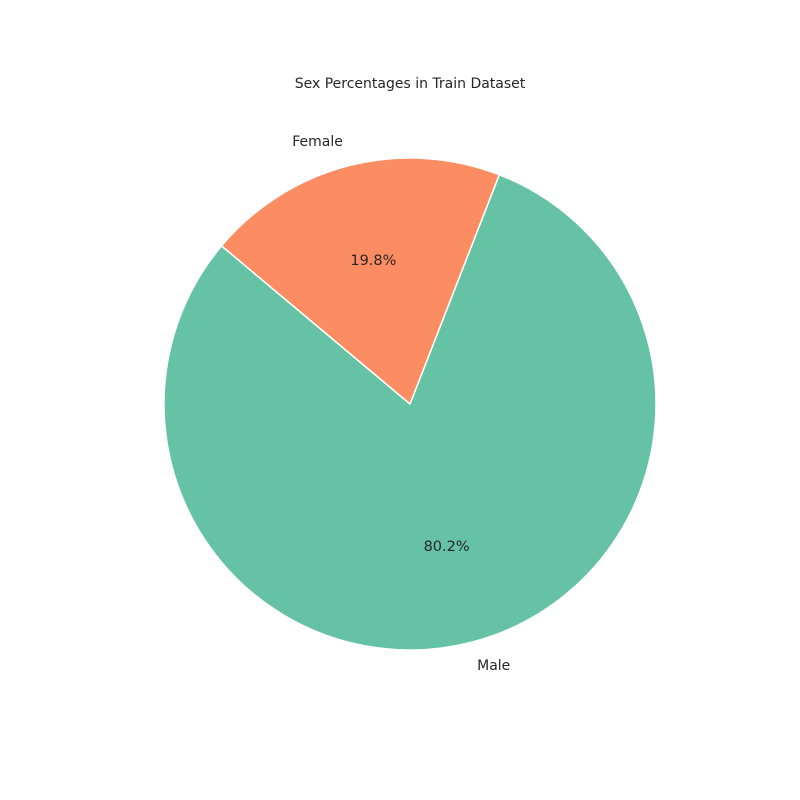  I want to click on slice-label-male: Male, so click(493, 666).